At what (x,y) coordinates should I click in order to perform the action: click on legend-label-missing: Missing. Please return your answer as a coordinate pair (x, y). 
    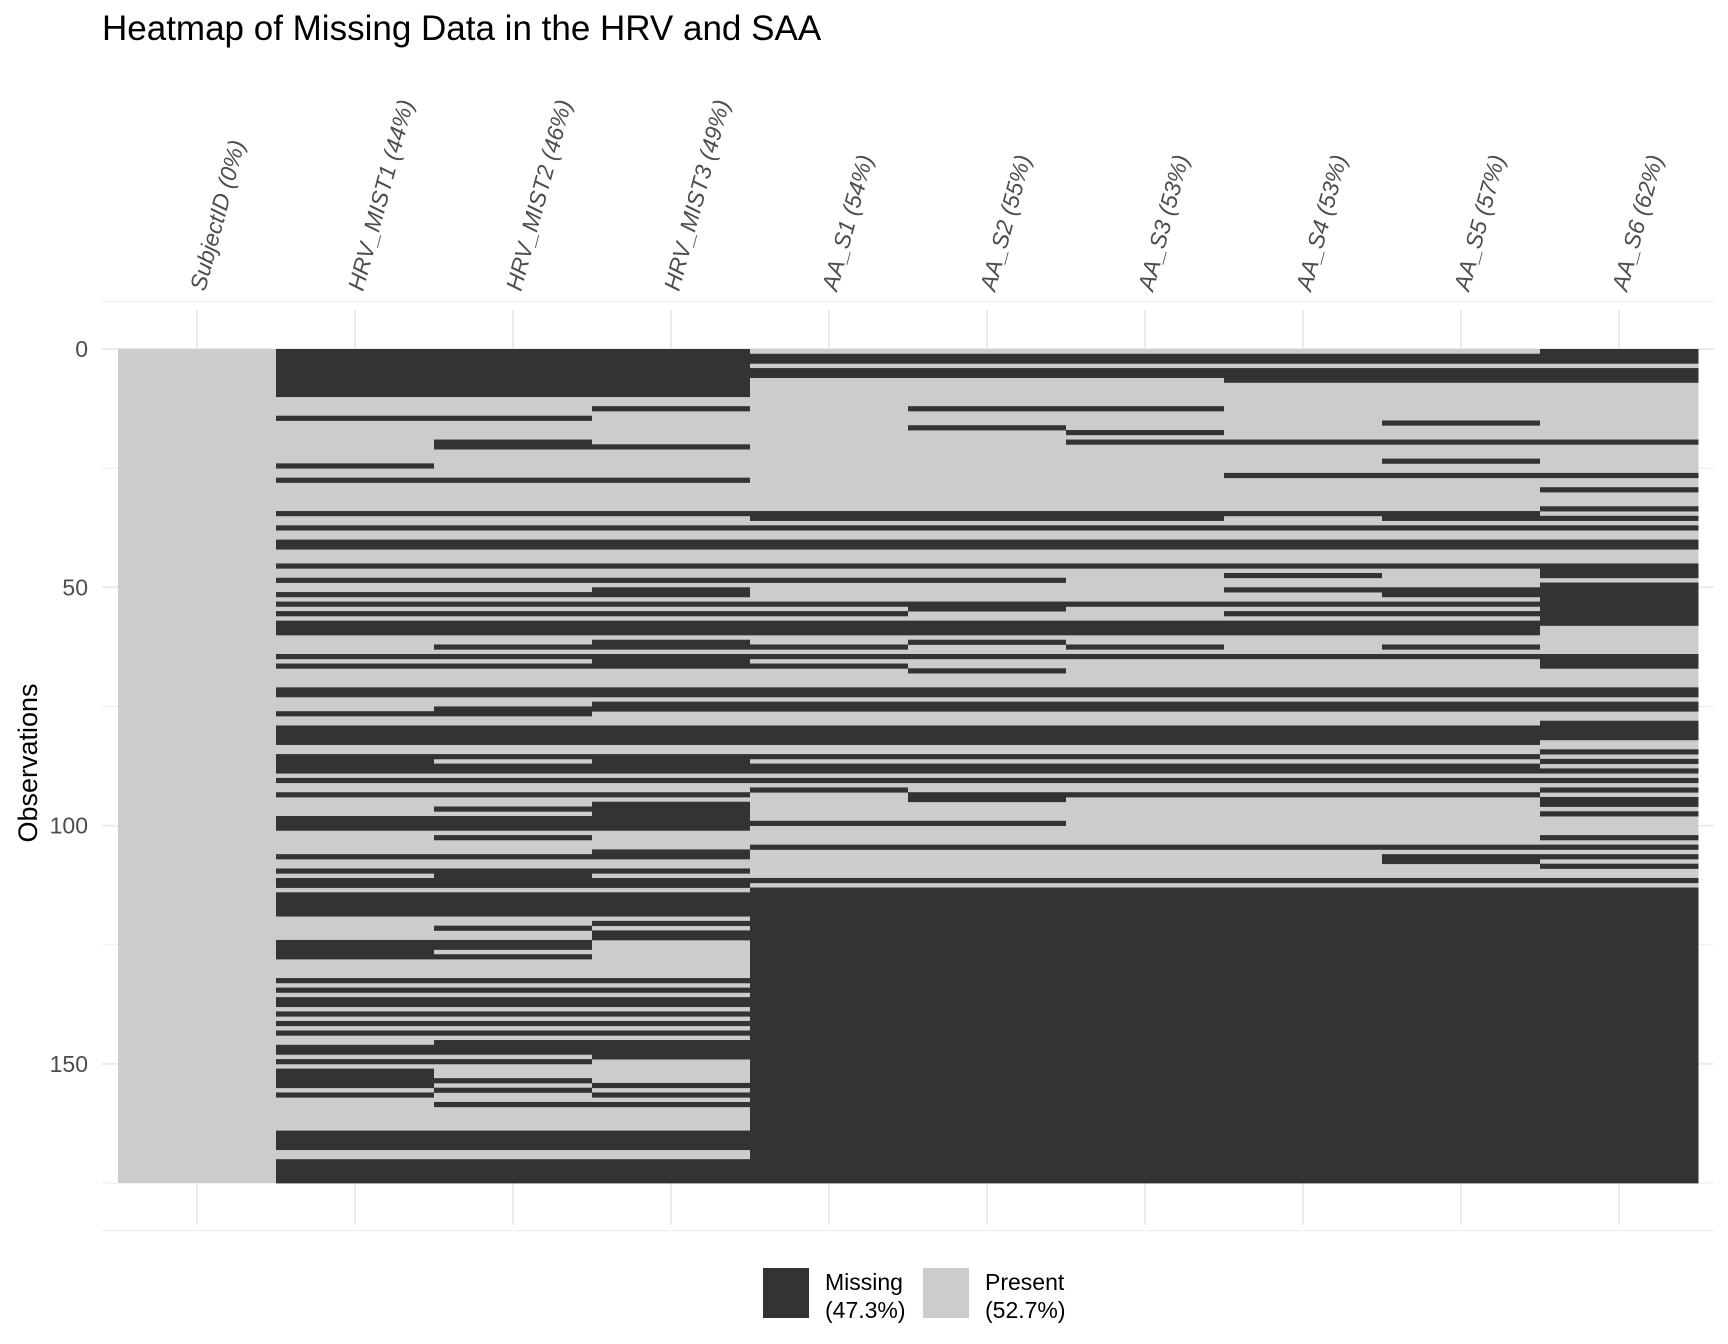
    Looking at the image, I should click on (864, 1282).